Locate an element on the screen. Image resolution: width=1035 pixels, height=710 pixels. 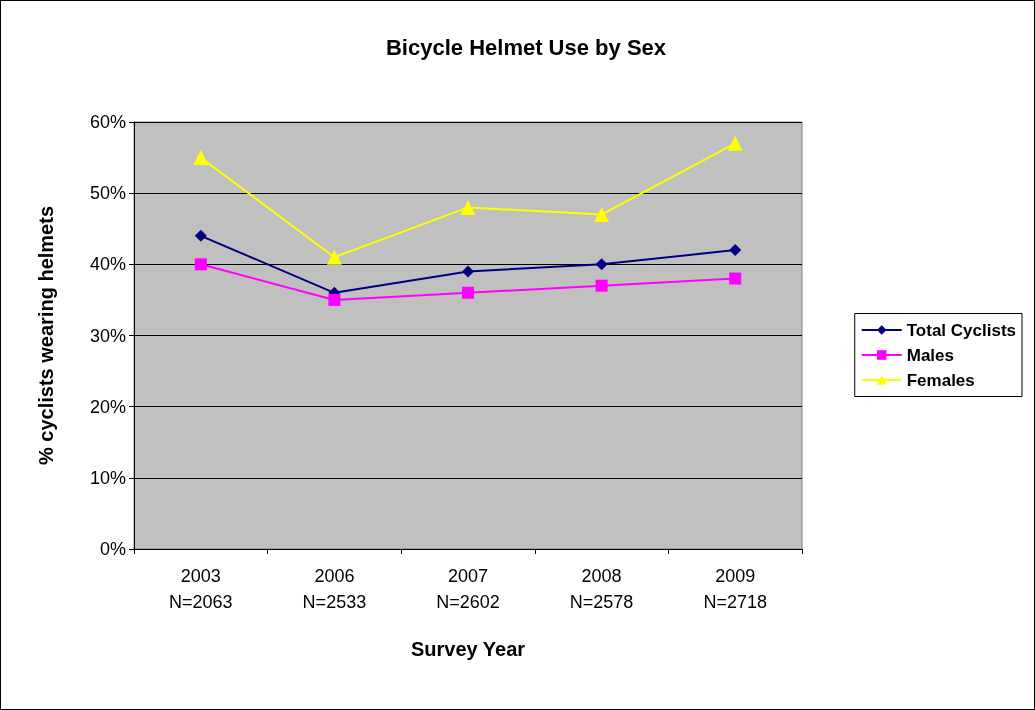
y-tick-label: 30% is located at coordinates (107, 335).